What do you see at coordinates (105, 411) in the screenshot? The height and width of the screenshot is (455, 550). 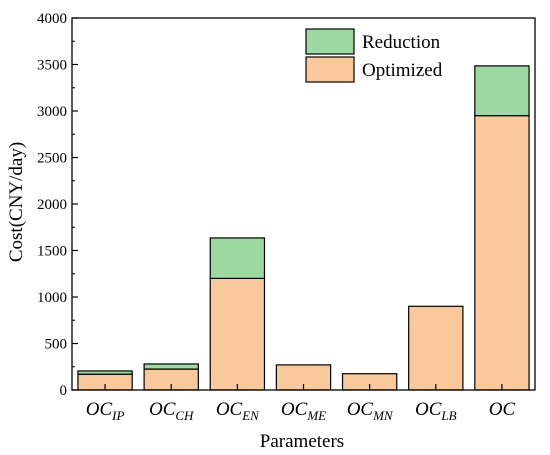 I see `x-tick-label-0: OCIP` at bounding box center [105, 411].